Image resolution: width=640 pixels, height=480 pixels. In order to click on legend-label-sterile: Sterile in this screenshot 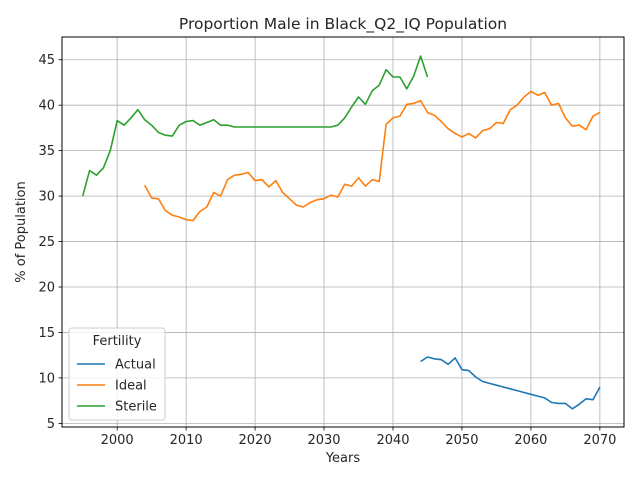, I will do `click(136, 407)`.